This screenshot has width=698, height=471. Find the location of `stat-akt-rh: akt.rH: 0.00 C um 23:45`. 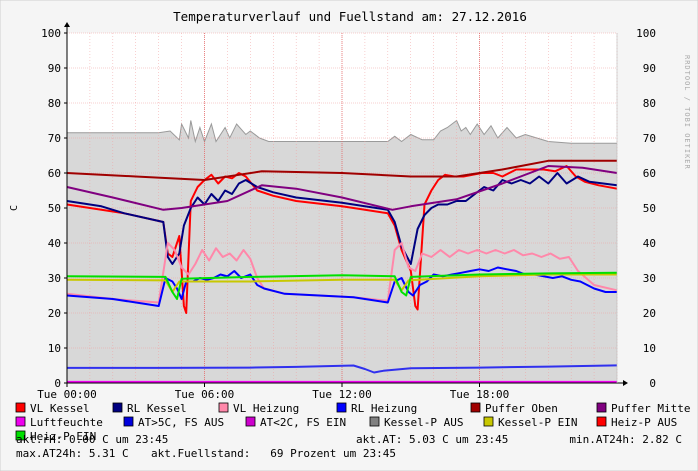

stat-akt-rh: akt.rH: 0.00 C um 23:45 is located at coordinates (92, 439).